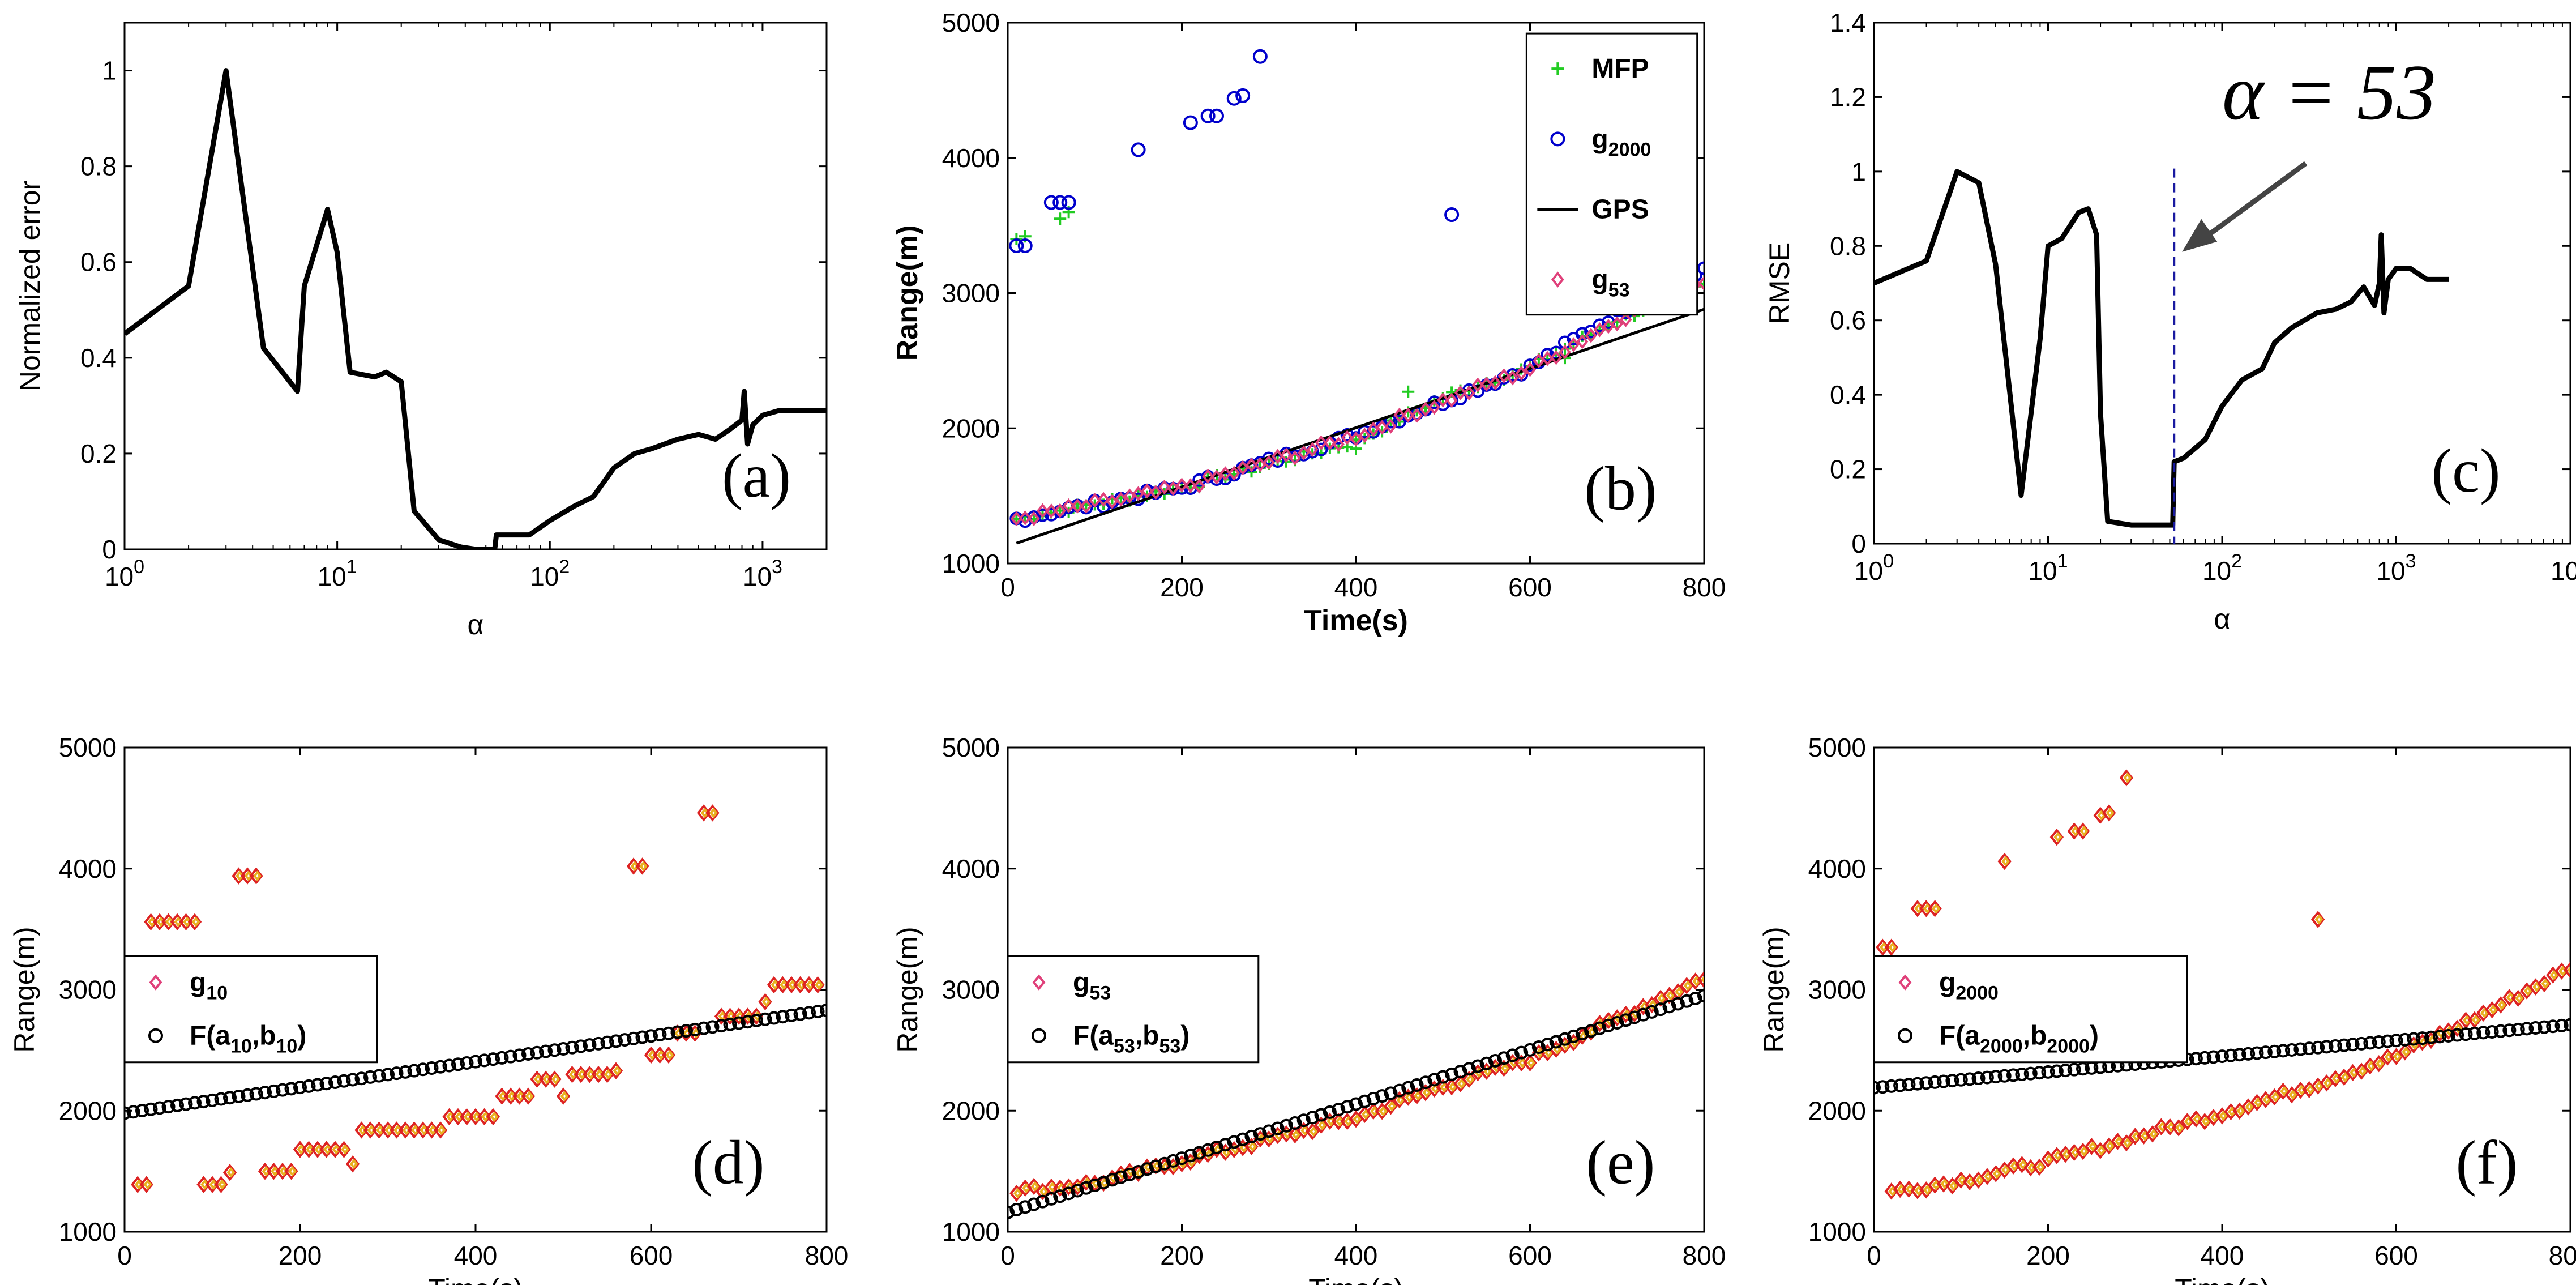  What do you see at coordinates (109, 71) in the screenshot?
I see `y-tick-label: 1` at bounding box center [109, 71].